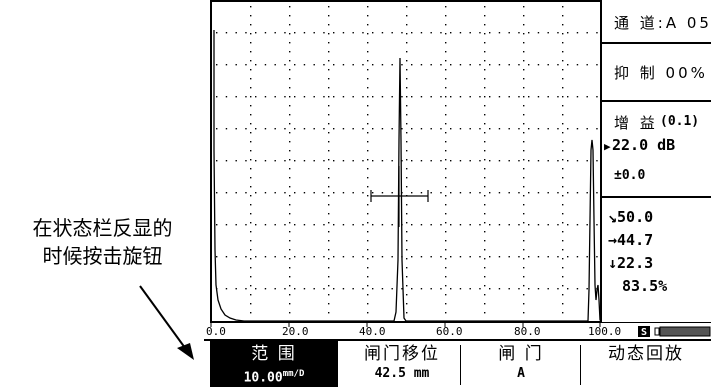 This screenshot has width=711, height=387. I want to click on readout-group: ↘50.0 →44.7 ↓22.3 83.5%, so click(656, 253).